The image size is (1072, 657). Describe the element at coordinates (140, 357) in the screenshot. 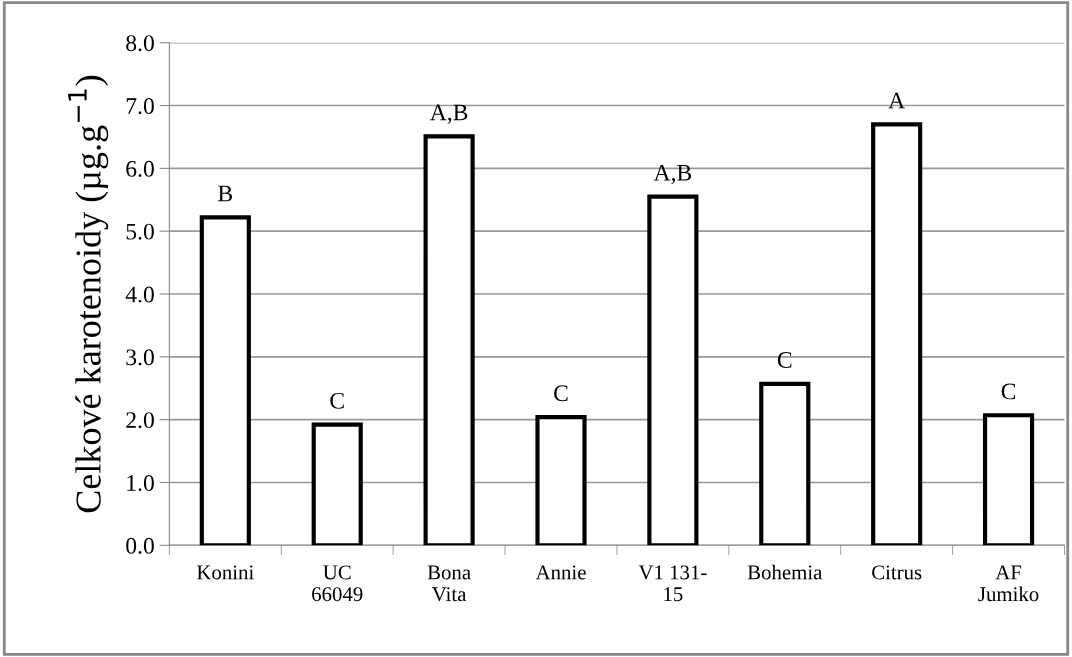

I see `y-tick-label: 3.0` at that location.